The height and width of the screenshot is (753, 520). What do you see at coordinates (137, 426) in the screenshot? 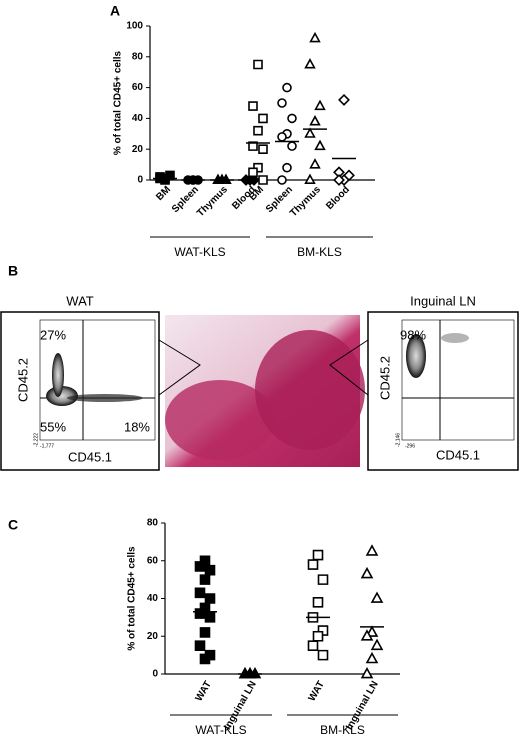
I see `quadrant-label: 18%` at bounding box center [137, 426].